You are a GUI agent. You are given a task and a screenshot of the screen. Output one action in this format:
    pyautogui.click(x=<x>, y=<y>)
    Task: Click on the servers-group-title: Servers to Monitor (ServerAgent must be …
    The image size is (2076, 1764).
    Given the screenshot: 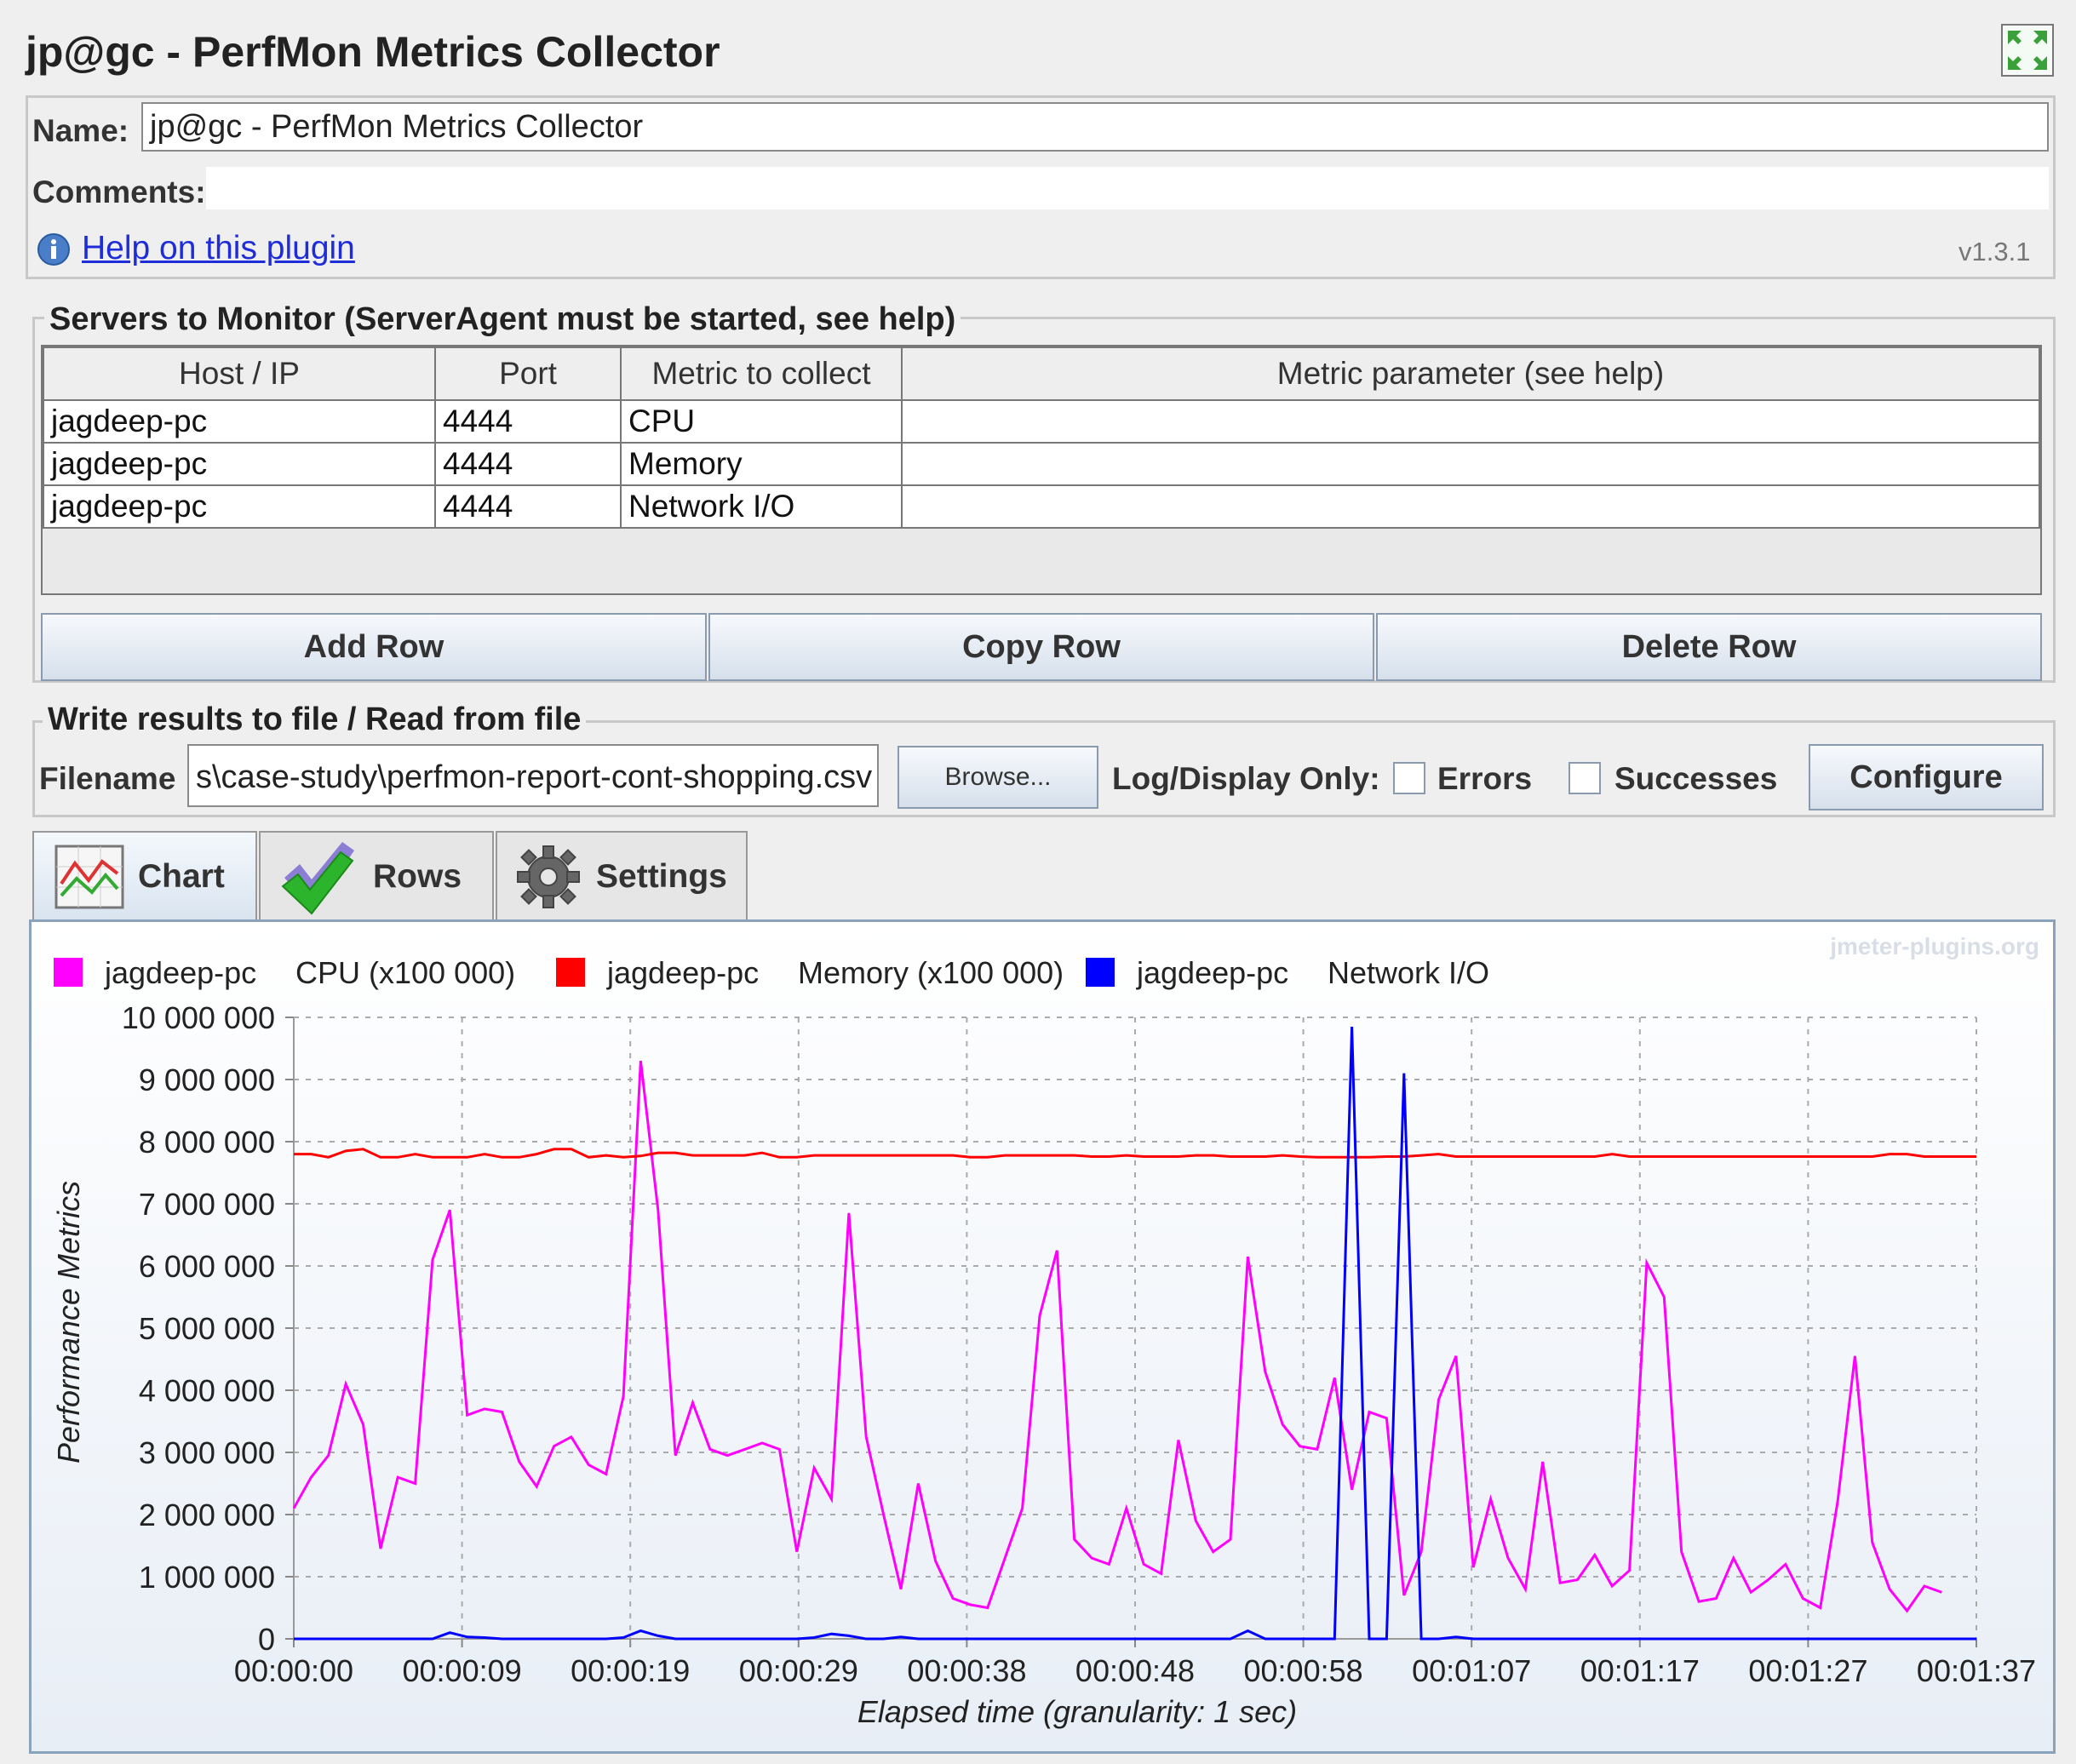 What is the action you would take?
    pyautogui.click(x=502, y=319)
    